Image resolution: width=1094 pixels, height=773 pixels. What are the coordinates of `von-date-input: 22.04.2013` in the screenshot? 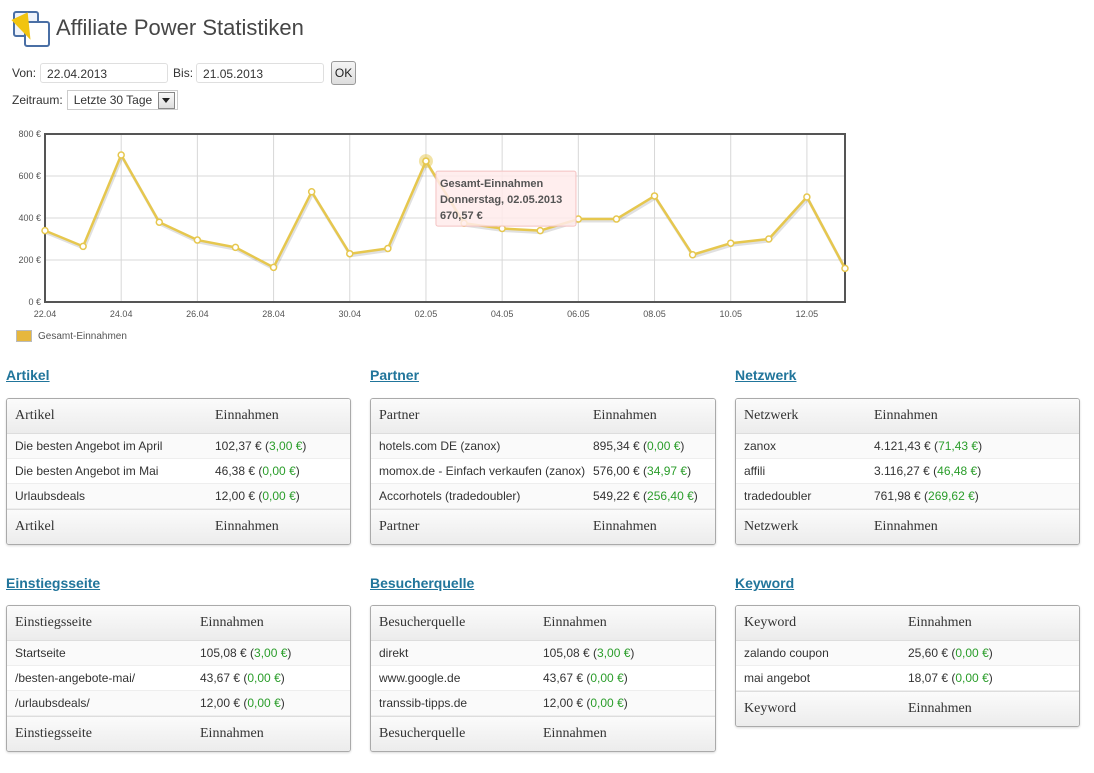 It's located at (104, 73).